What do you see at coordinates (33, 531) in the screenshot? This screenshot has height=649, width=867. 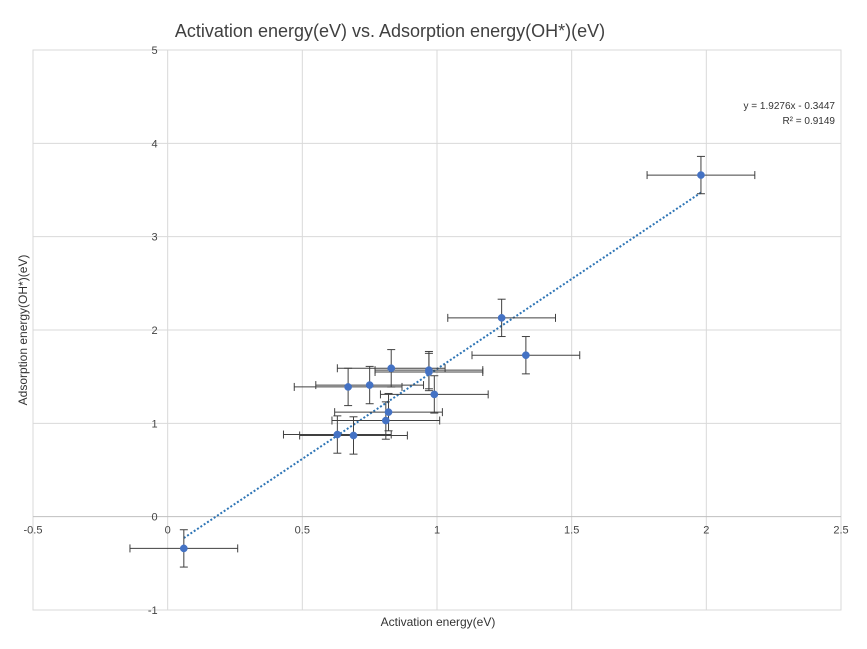 I see `x-tick-label: -0.5` at bounding box center [33, 531].